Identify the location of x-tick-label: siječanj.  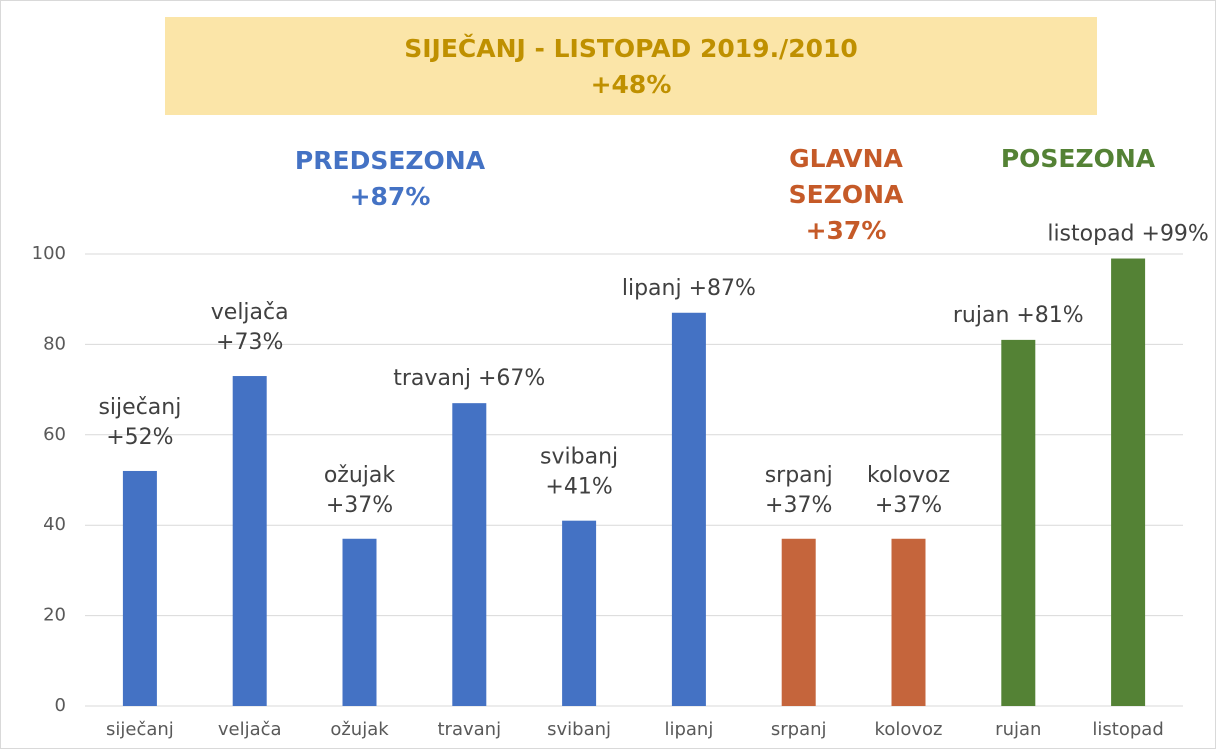
(140, 729).